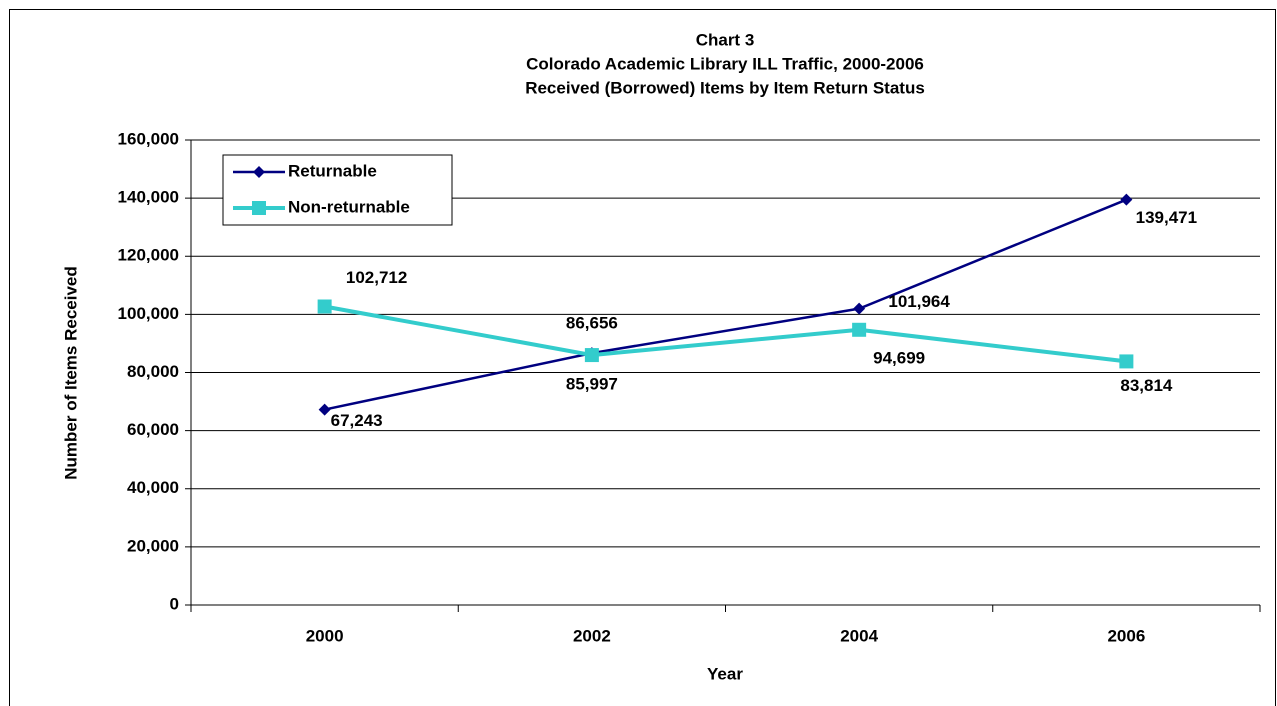 Image resolution: width=1277 pixels, height=706 pixels. What do you see at coordinates (357, 420) in the screenshot?
I see `data-label: 67,243` at bounding box center [357, 420].